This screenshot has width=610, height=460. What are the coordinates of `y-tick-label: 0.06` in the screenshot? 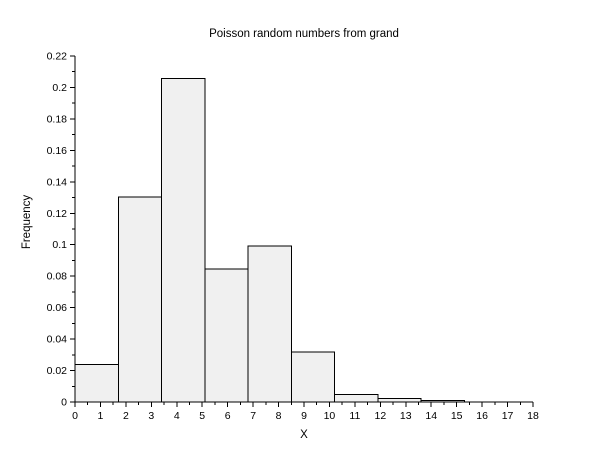 It's located at (57, 308).